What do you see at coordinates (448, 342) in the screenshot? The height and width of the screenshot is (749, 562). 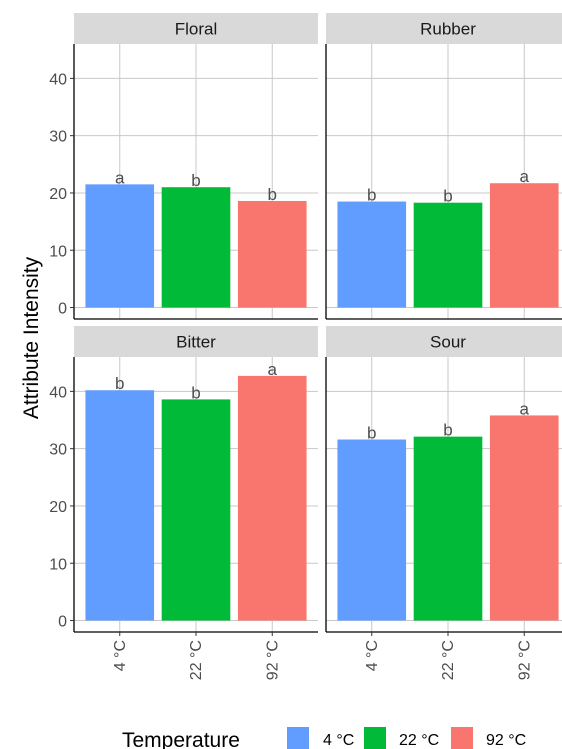 I see `facet-strip-label: Sour` at bounding box center [448, 342].